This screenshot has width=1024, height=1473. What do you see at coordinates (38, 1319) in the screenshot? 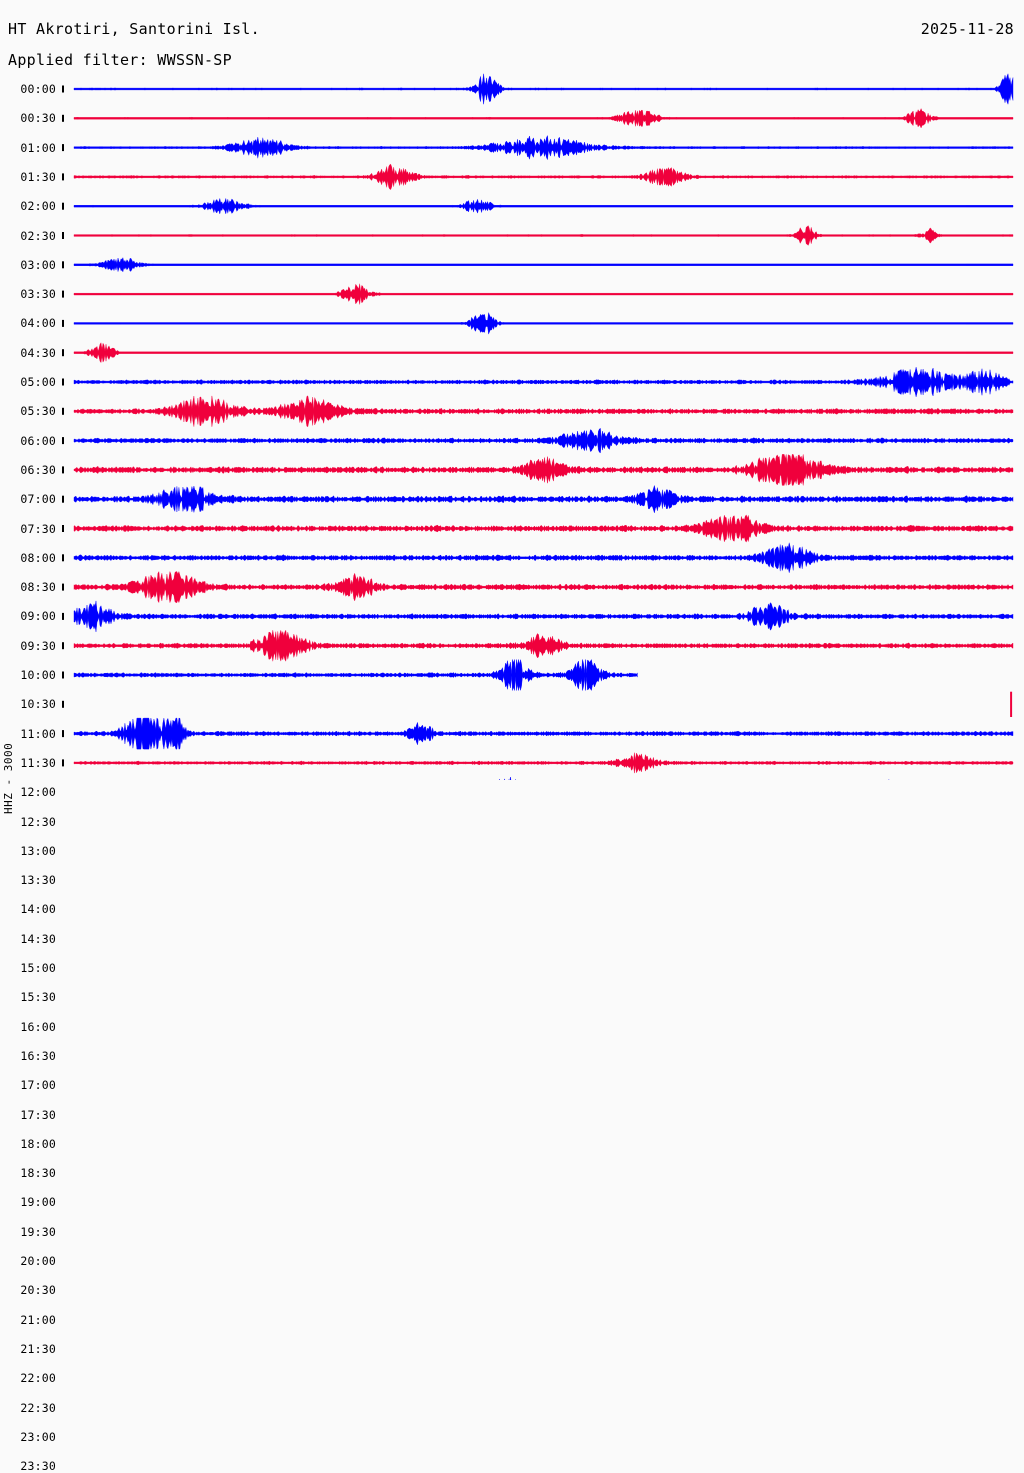
I see `time-label-2100: 21:00` at bounding box center [38, 1319].